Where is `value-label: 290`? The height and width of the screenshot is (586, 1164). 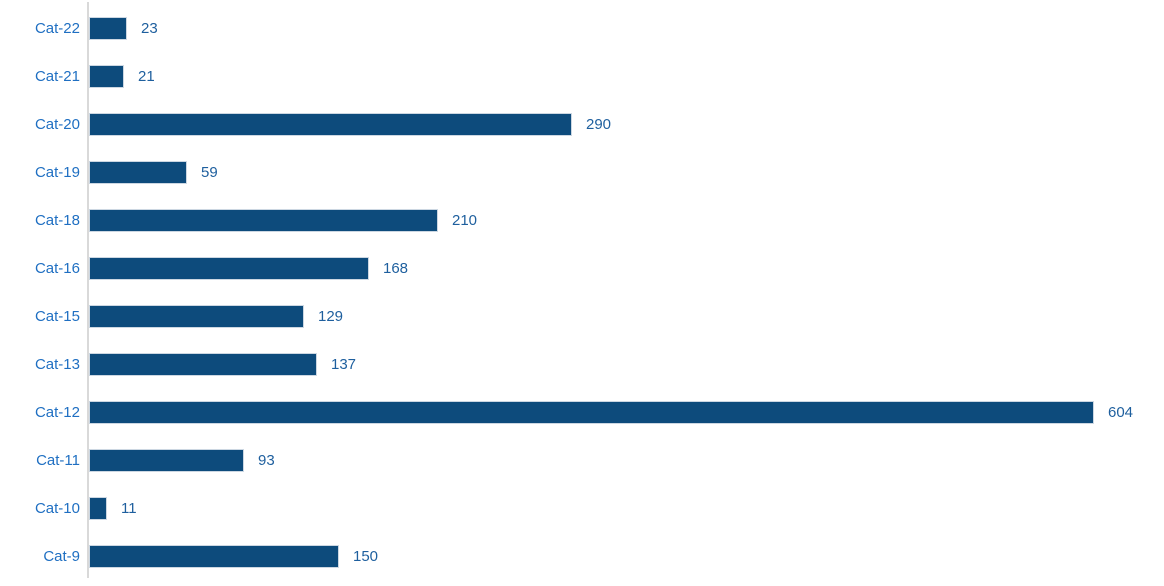
value-label: 290 is located at coordinates (599, 124).